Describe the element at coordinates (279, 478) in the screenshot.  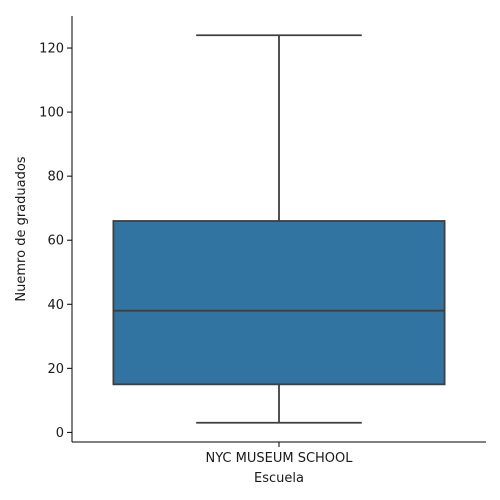
I see `x-axis-label: Escuela` at that location.